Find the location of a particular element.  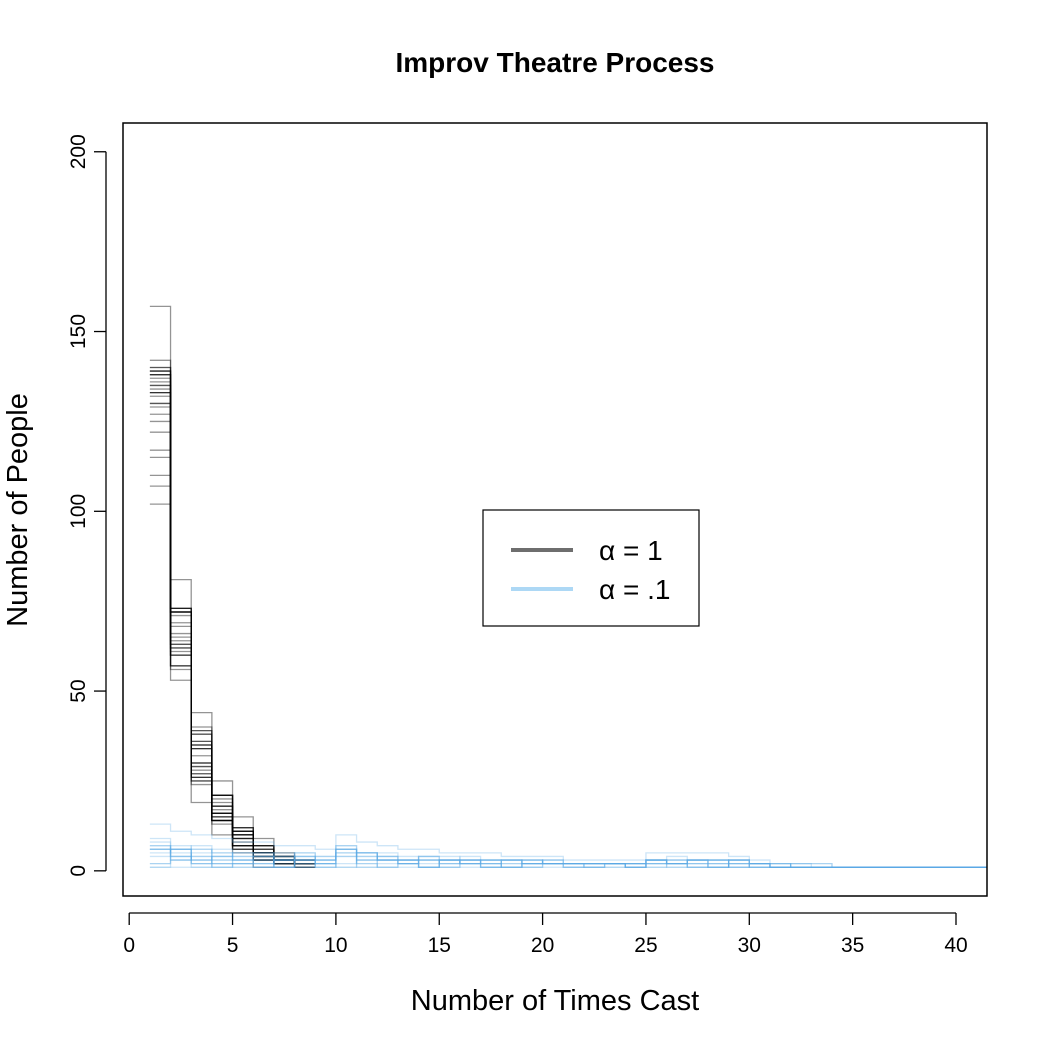

chart-title: Improv Theatre Process is located at coordinates (554, 62).